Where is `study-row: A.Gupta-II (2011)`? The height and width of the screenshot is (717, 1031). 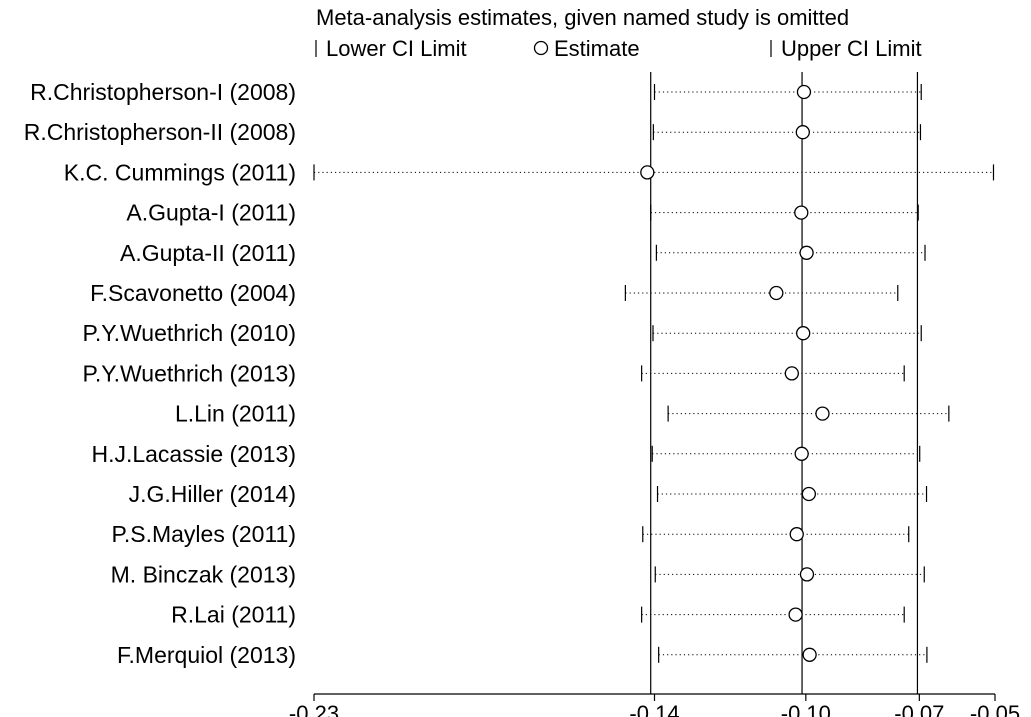 study-row: A.Gupta-II (2011) is located at coordinates (523, 253).